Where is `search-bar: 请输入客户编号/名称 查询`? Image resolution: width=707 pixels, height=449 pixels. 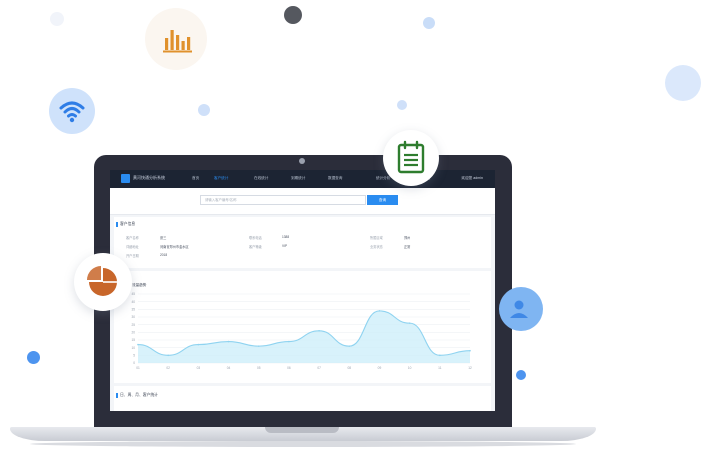 search-bar: 请输入客户编号/名称 查询 is located at coordinates (302, 201).